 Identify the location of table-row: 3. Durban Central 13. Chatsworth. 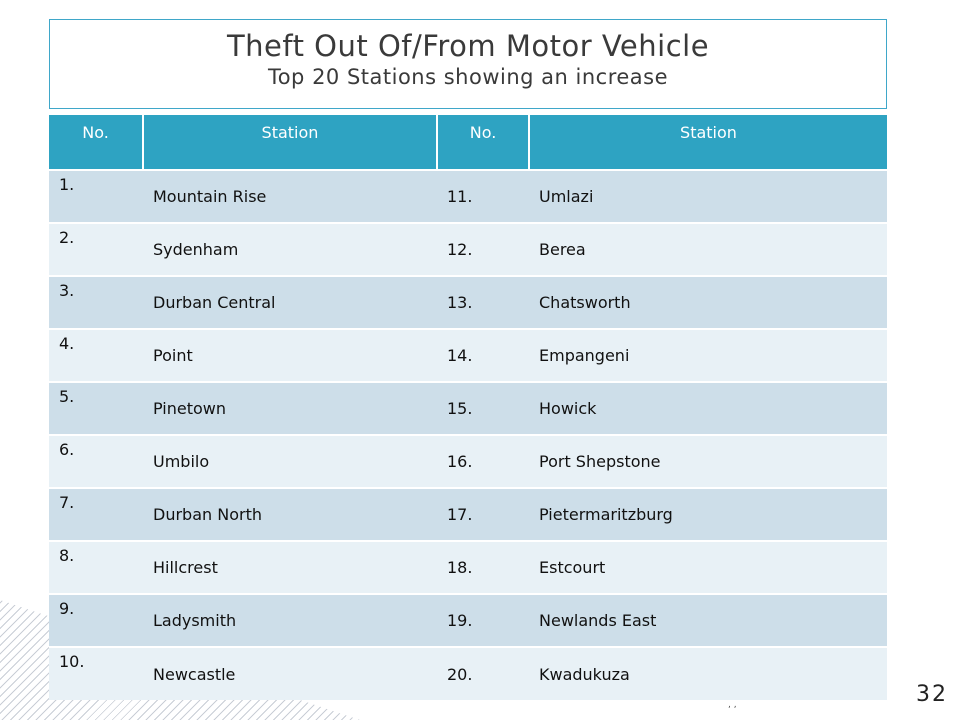
(468, 302).